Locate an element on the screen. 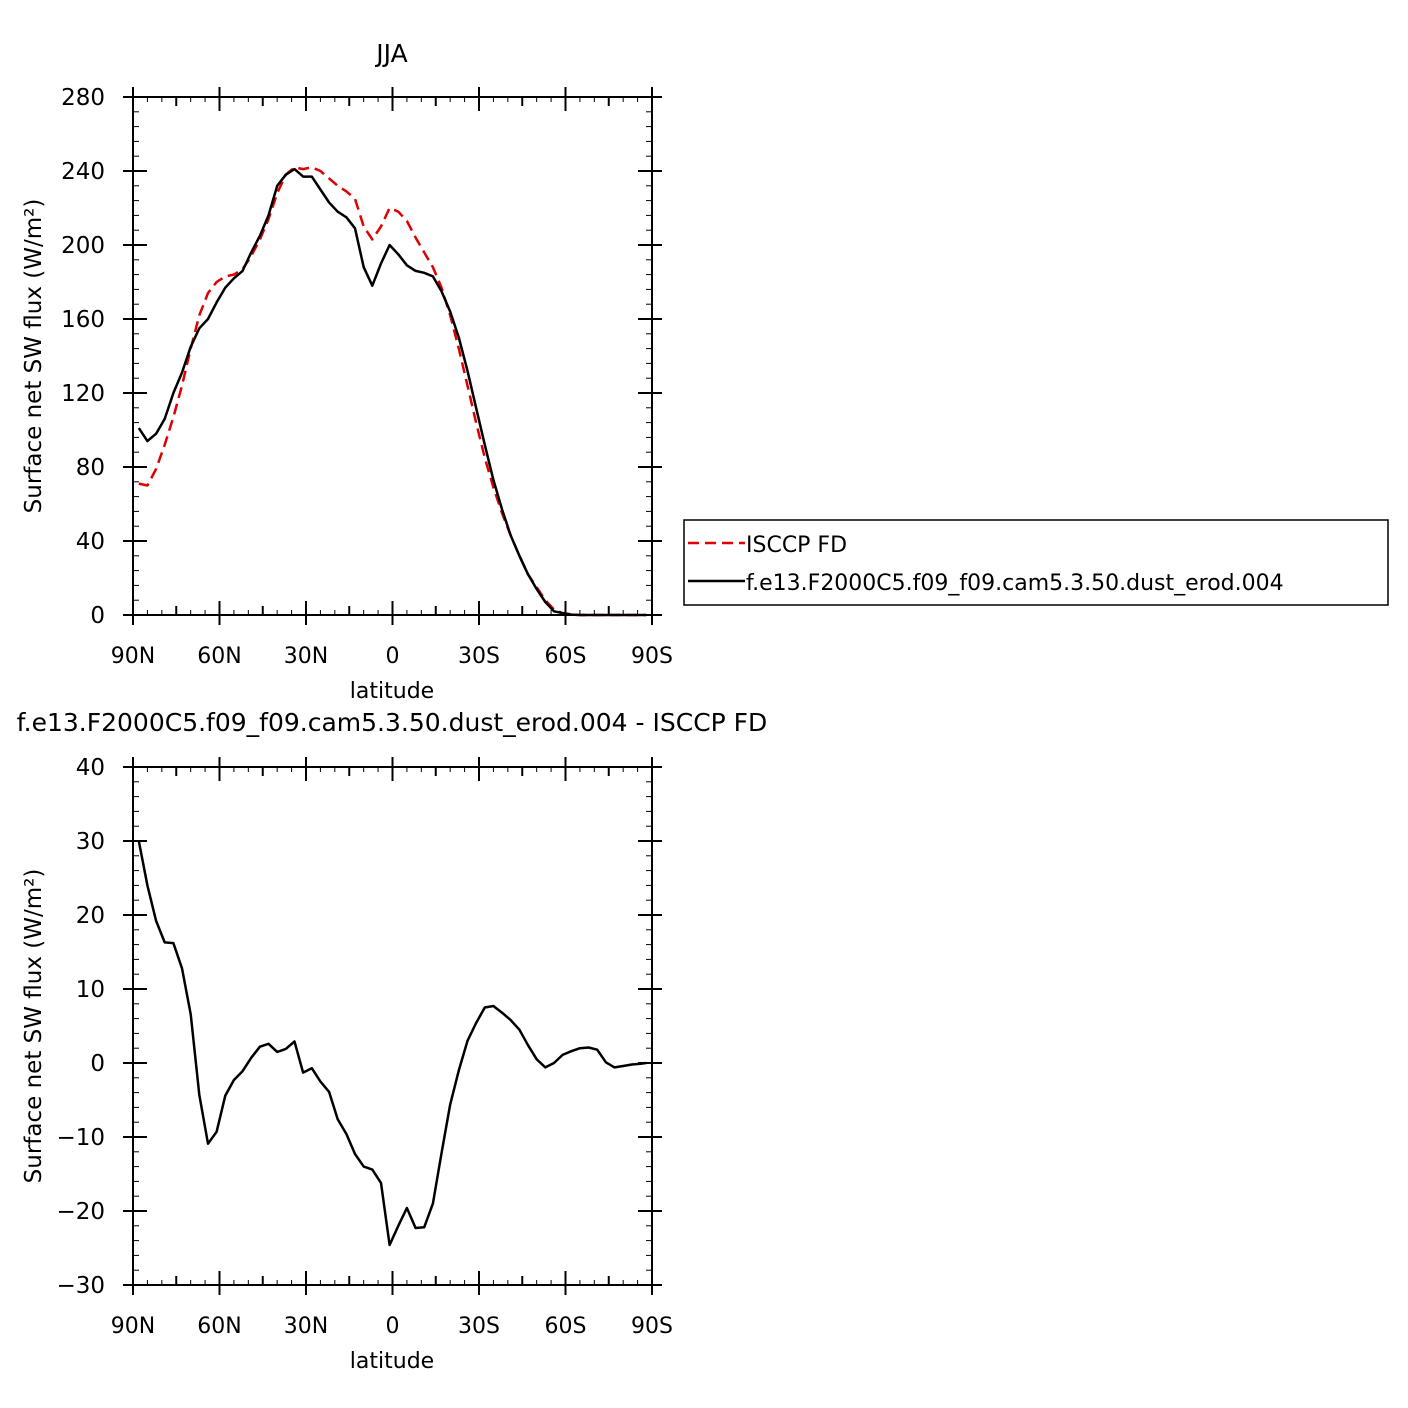  bottom-x-tick-label: 60S is located at coordinates (566, 1326).